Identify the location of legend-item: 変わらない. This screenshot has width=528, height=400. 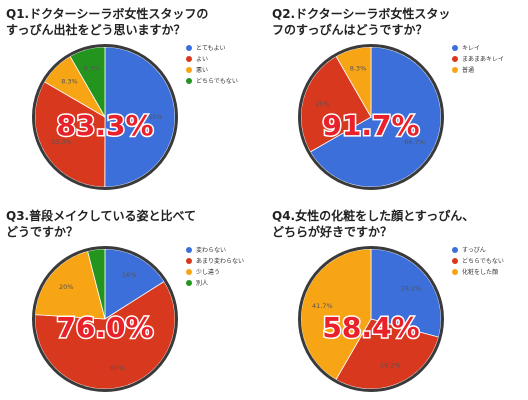
(223, 249).